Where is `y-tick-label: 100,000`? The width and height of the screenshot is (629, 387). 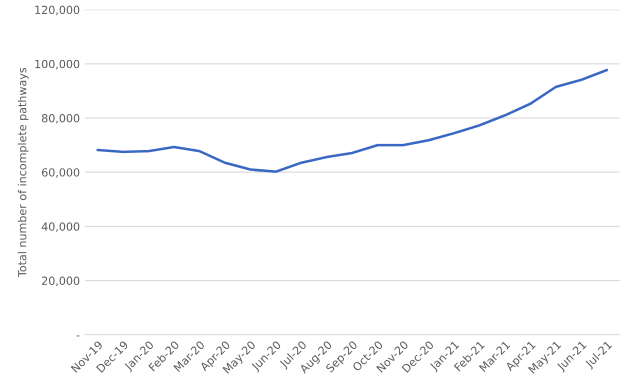 y-tick-label: 100,000 is located at coordinates (57, 65).